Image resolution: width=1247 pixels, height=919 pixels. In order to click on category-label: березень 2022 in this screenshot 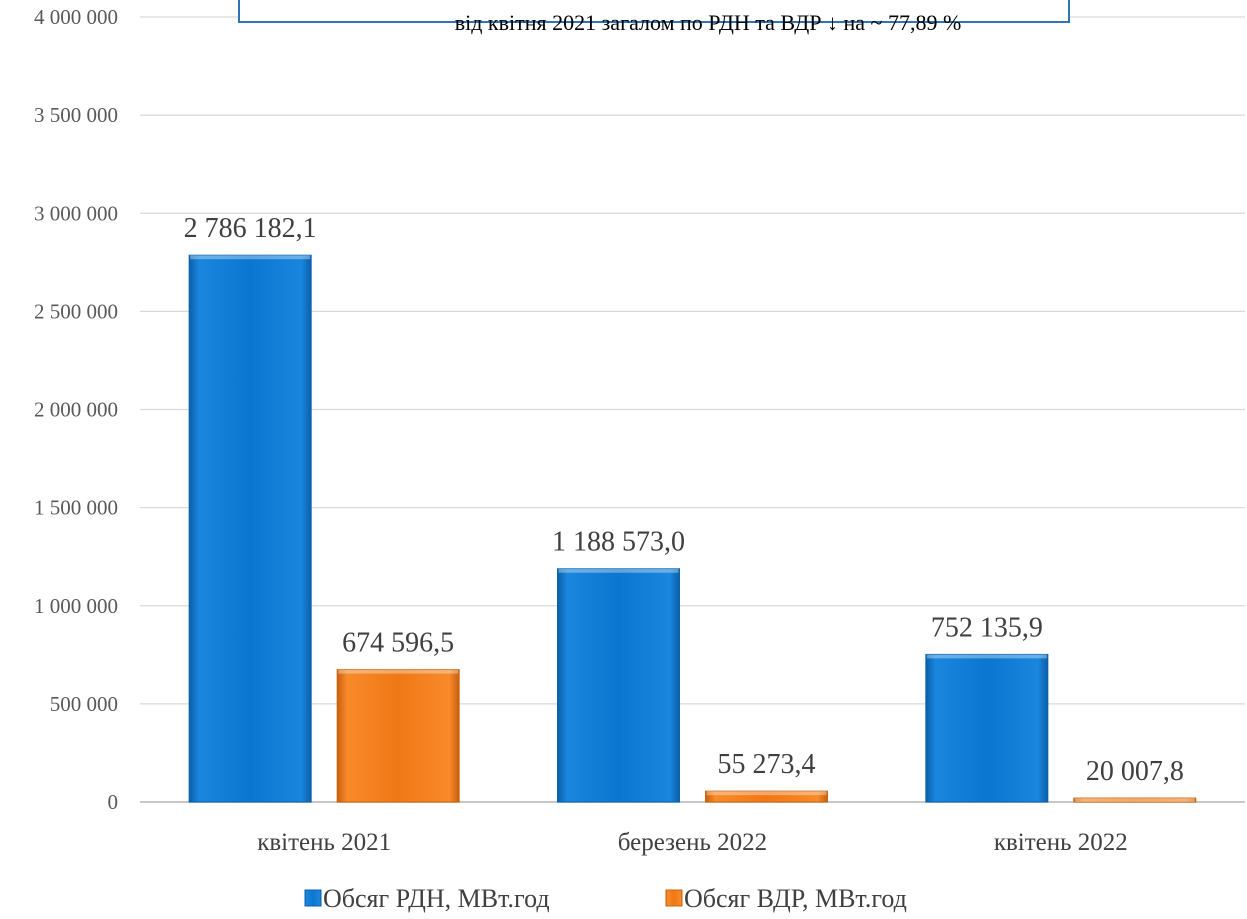, I will do `click(692, 842)`.